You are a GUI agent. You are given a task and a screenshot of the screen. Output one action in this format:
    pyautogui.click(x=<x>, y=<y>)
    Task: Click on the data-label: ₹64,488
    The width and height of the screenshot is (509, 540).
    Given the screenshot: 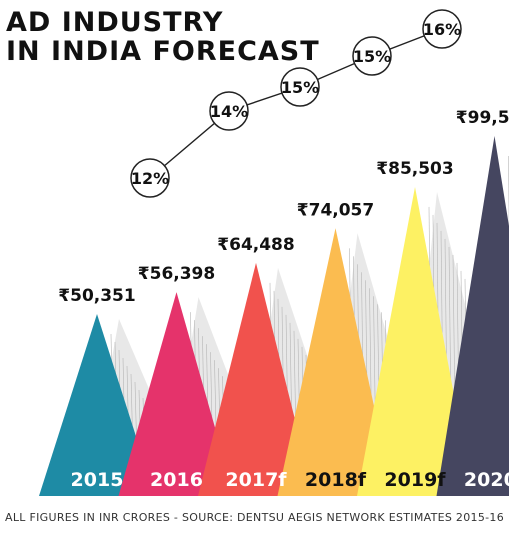 What is the action you would take?
    pyautogui.click(x=255, y=245)
    